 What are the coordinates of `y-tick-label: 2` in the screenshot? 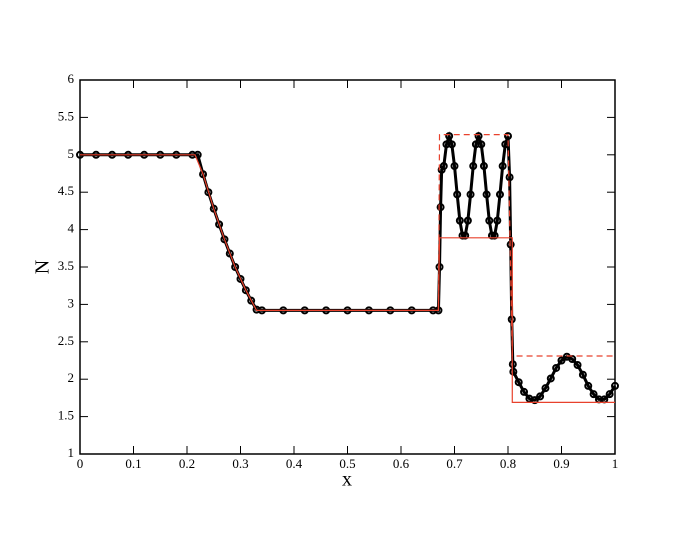 It's located at (71, 377).